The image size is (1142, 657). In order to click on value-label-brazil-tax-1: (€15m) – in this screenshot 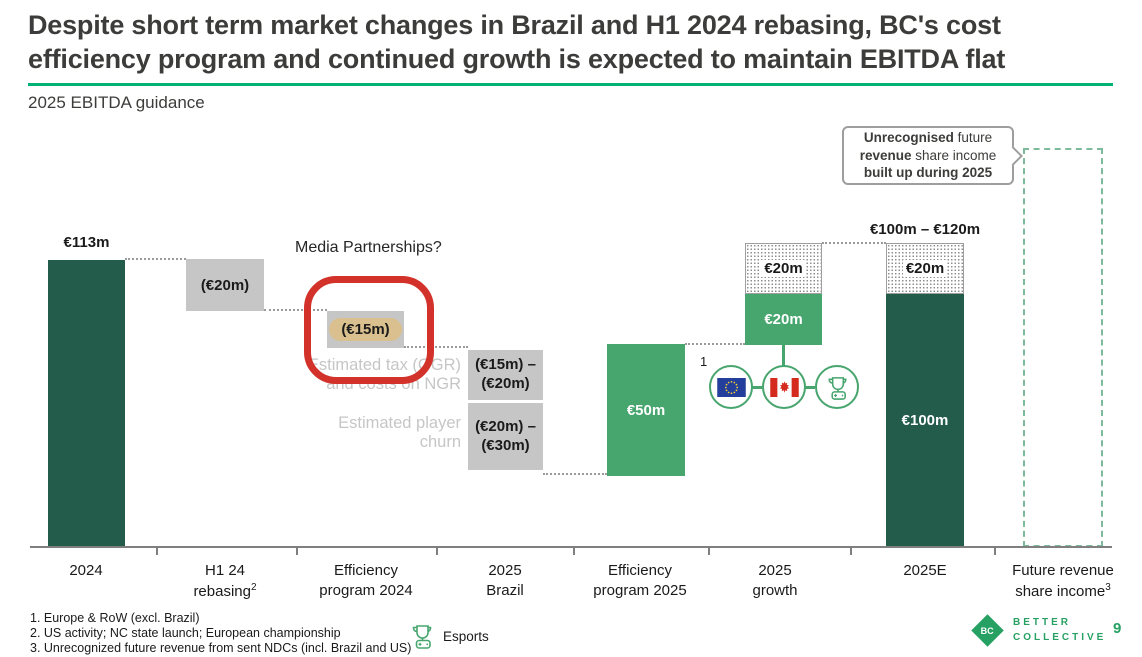, I will do `click(505, 365)`.